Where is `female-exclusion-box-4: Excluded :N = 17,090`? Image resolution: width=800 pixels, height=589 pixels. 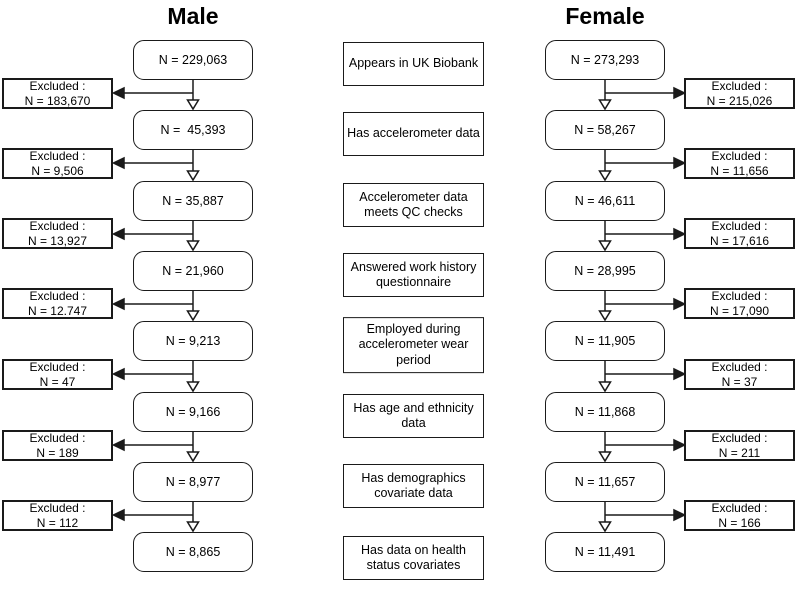 female-exclusion-box-4: Excluded :N = 17,090 is located at coordinates (739, 303).